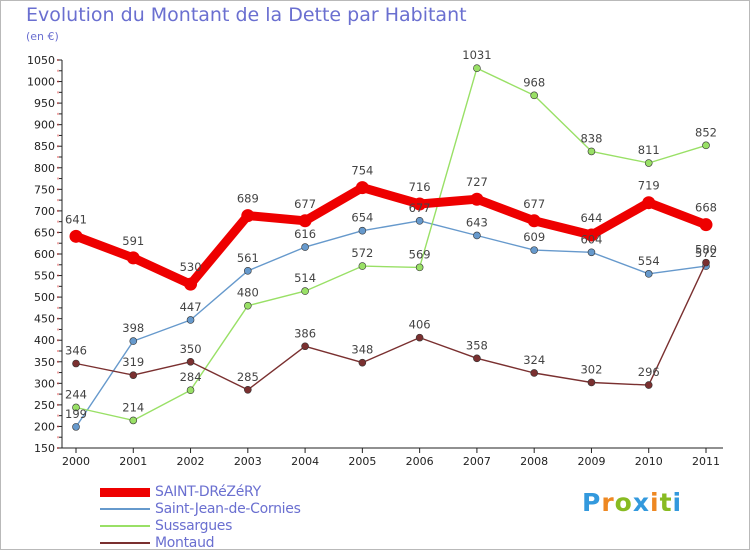 This screenshot has height=552, width=750. What do you see at coordinates (248, 258) in the screenshot?
I see `data-label: 561` at bounding box center [248, 258].